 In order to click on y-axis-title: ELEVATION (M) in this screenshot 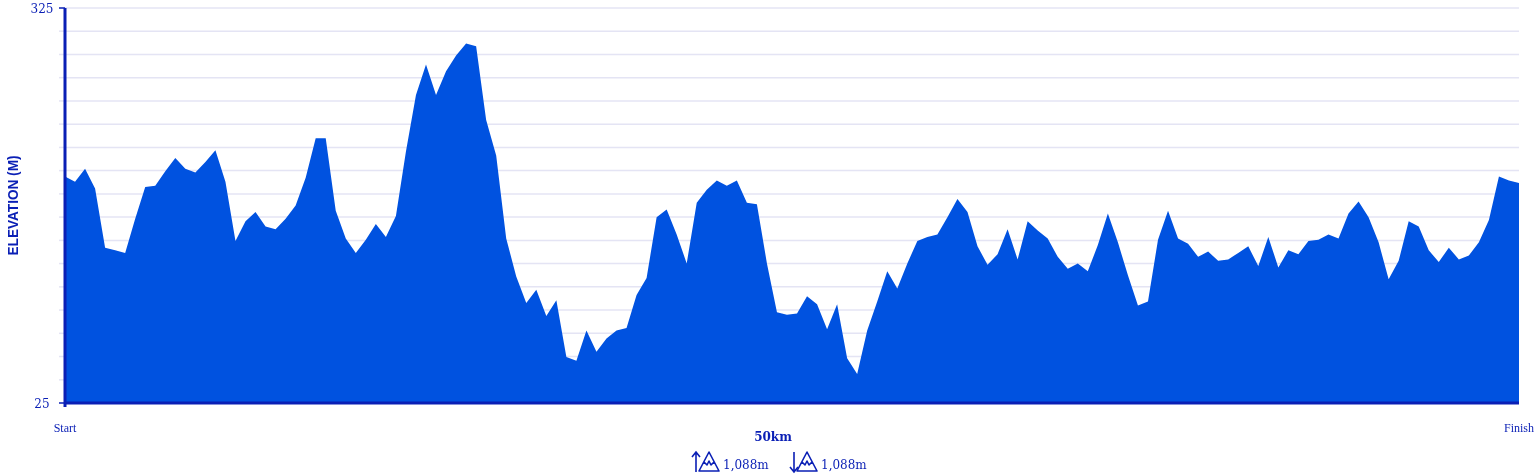, I will do `click(12, 200)`.